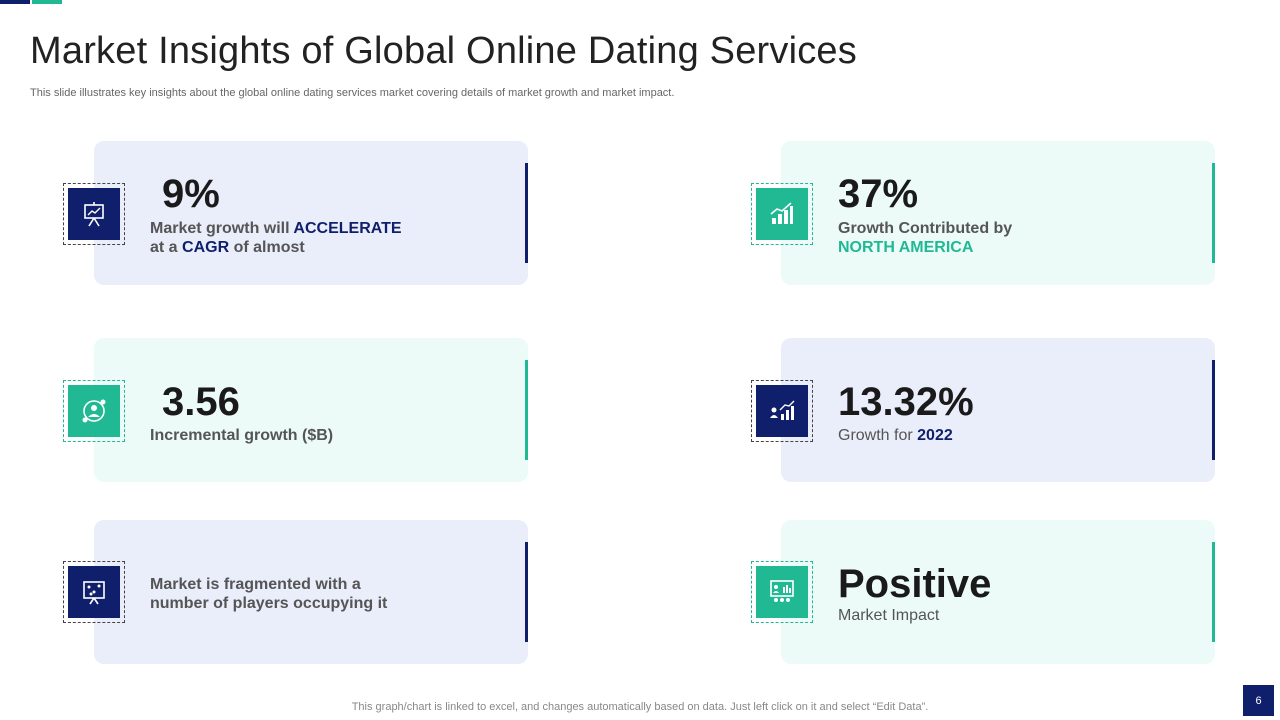  I want to click on stat-value: 37%, so click(878, 194).